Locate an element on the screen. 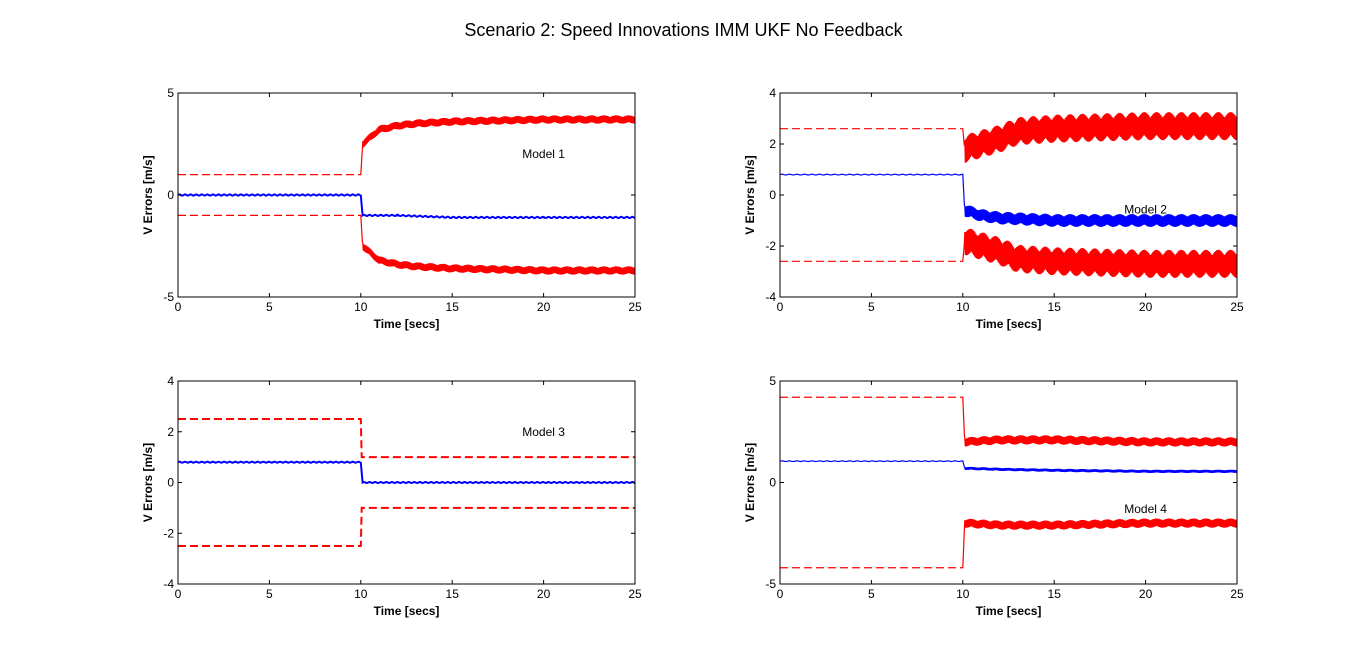 This screenshot has height=652, width=1367. axes-box is located at coordinates (1008, 482).